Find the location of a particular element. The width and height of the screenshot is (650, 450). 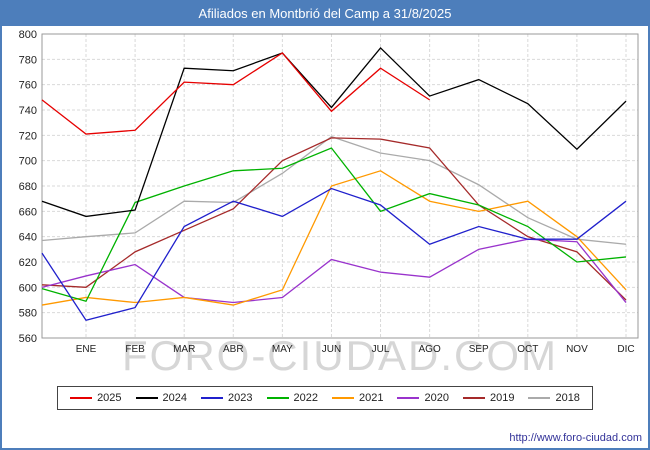

legend-label: 2022 is located at coordinates (305, 398).